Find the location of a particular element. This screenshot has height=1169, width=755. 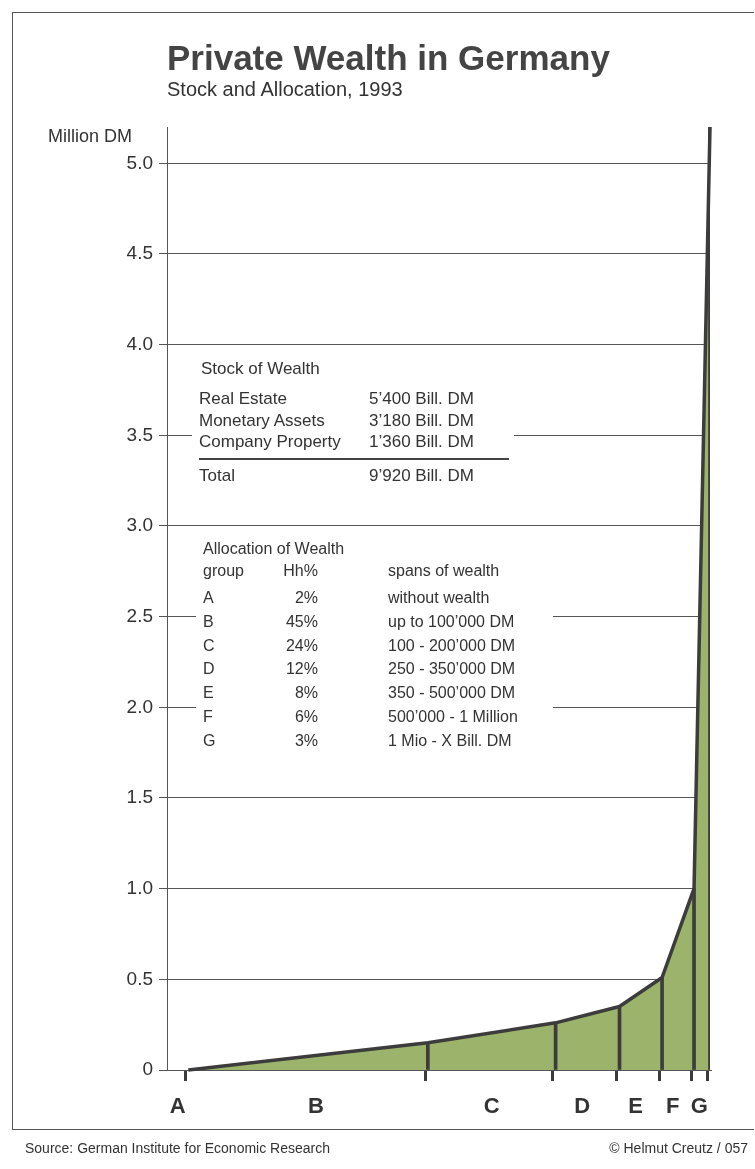

text: © Helmut Creutz / 057 is located at coordinates (678, 1148).